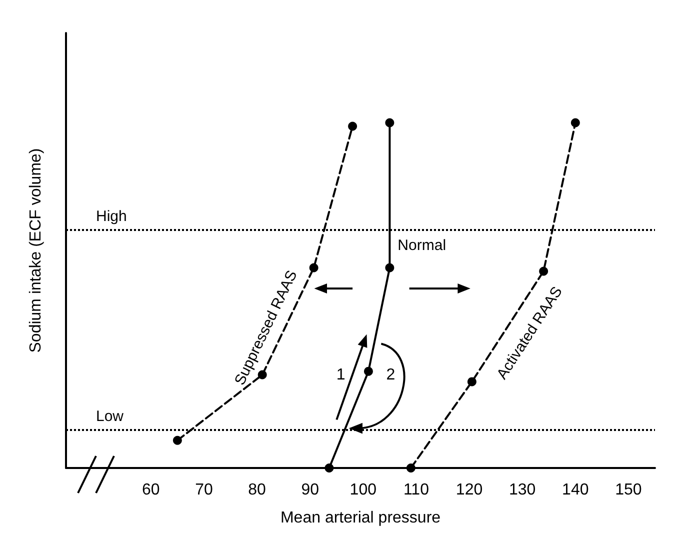 This screenshot has width=674, height=547. What do you see at coordinates (391, 375) in the screenshot?
I see `annotation: 2` at bounding box center [391, 375].